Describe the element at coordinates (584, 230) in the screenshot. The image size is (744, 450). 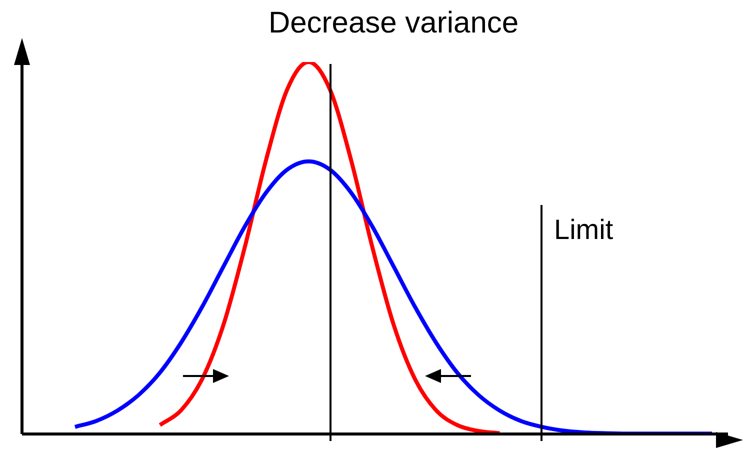
I see `annotation: Limit` at that location.